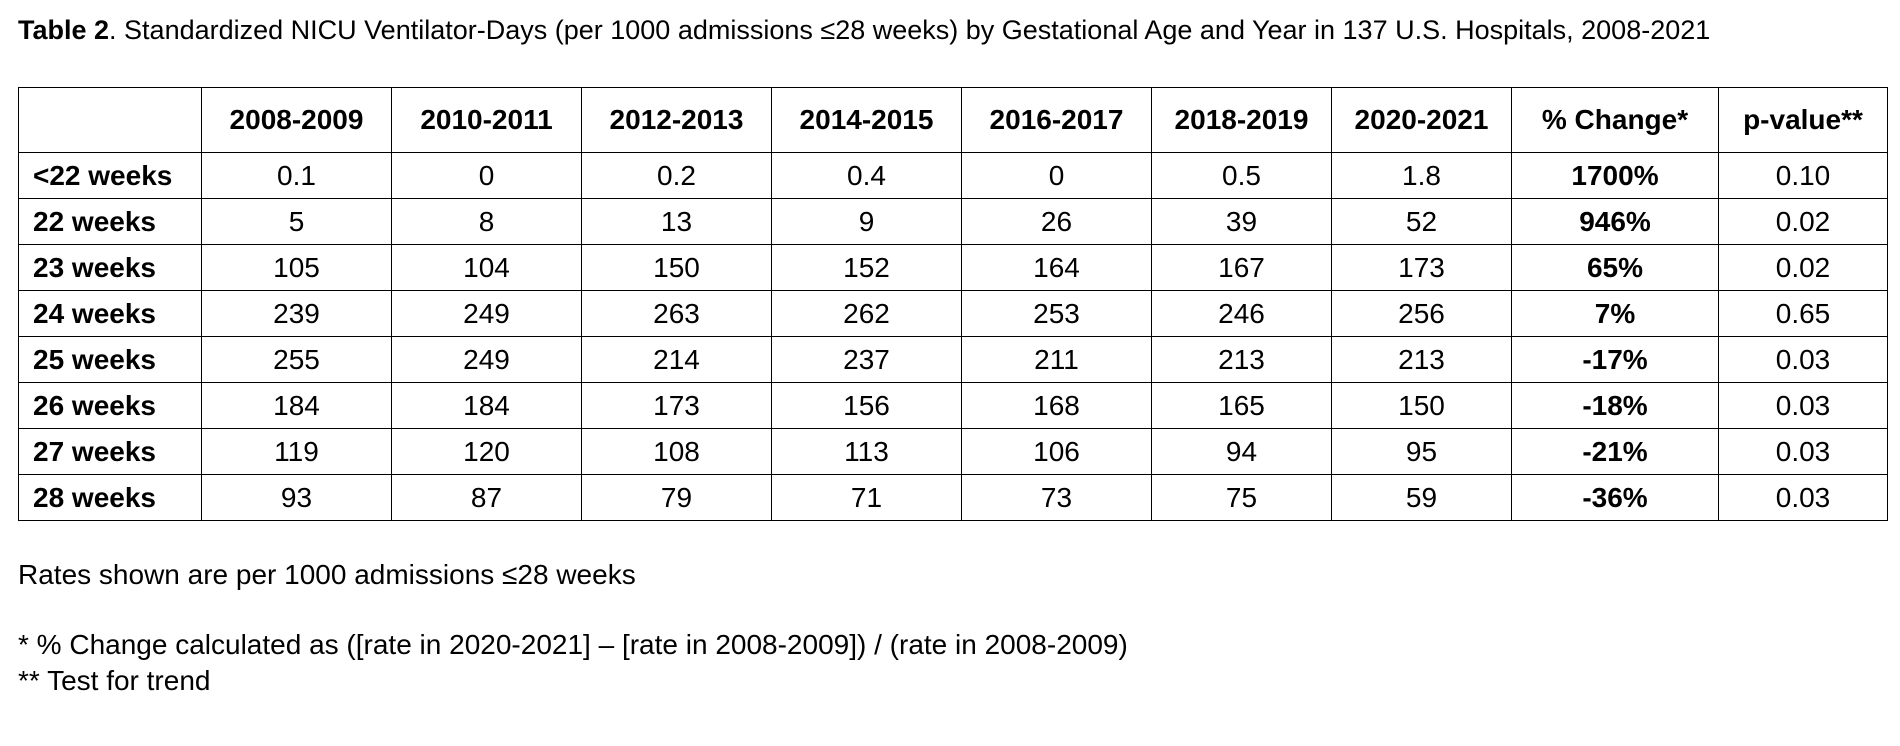 The image size is (1900, 746). I want to click on cell-2016-2017: 0, so click(1056, 175).